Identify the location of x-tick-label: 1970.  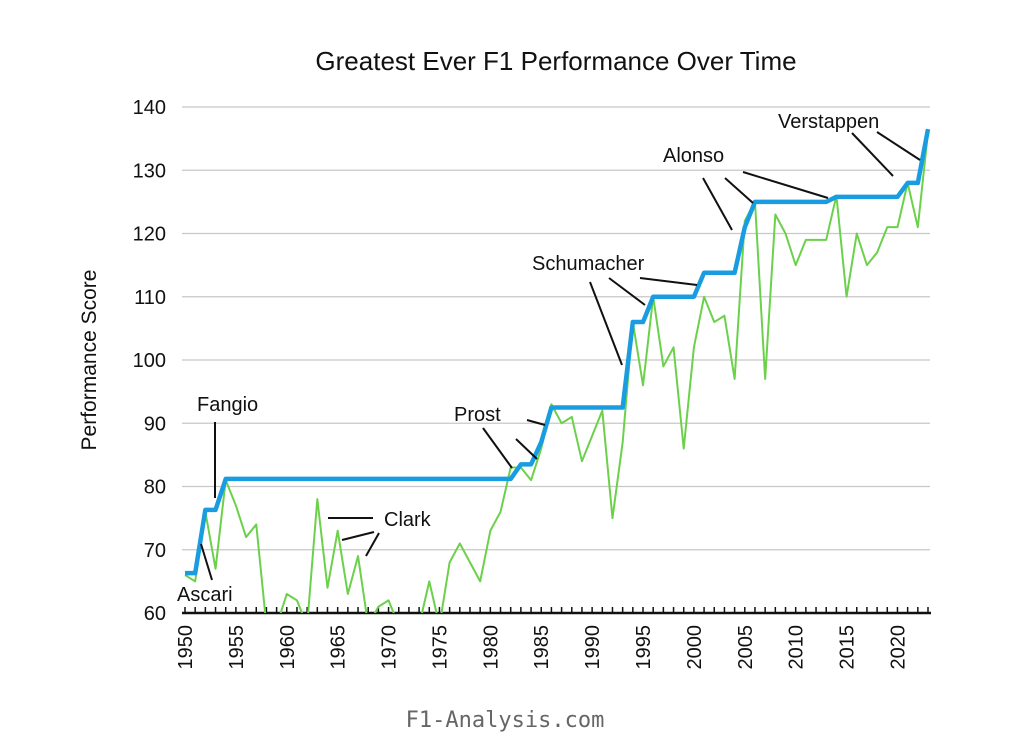
(390, 647).